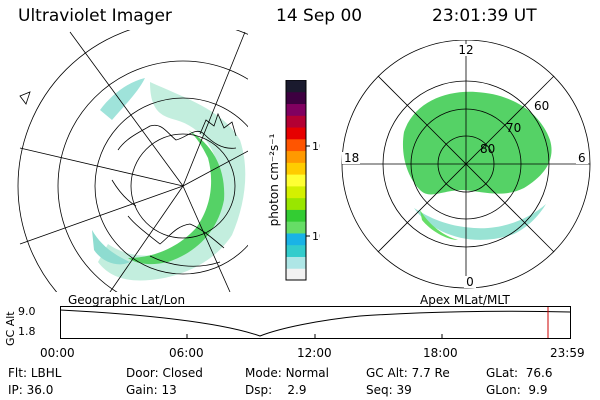  I want to click on dsp-label: Dsp:, so click(259, 390).